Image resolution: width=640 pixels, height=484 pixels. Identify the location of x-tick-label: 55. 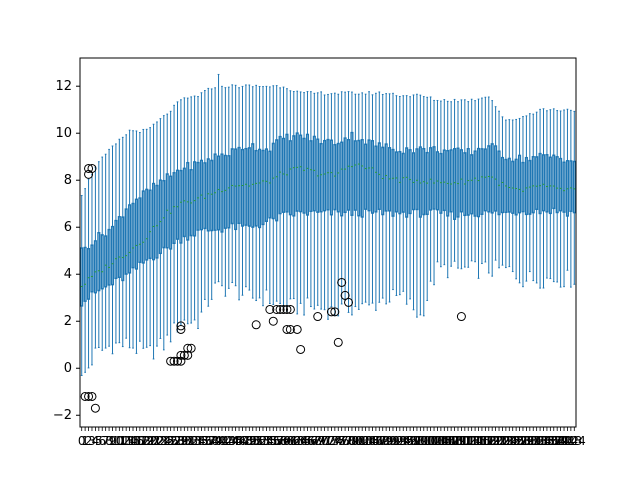
(269, 441).